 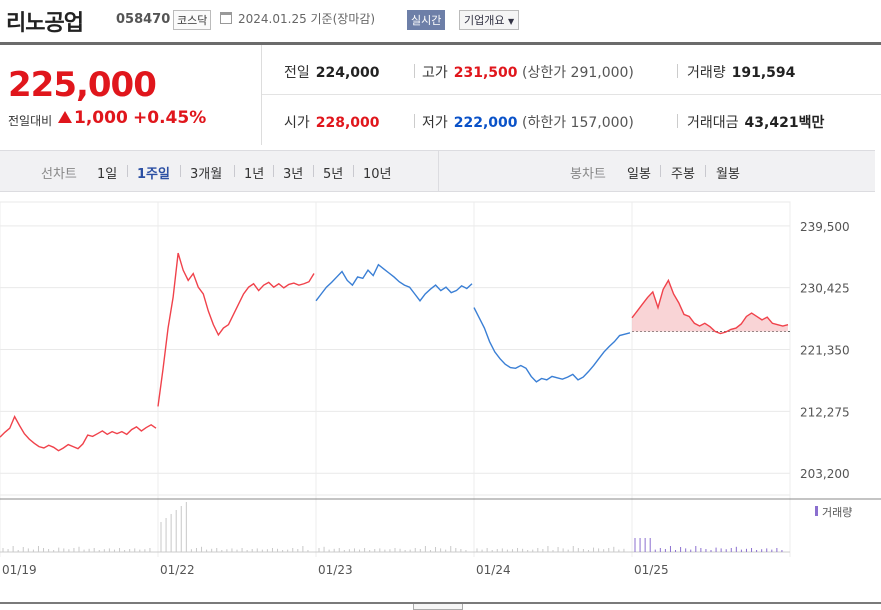 What do you see at coordinates (236, 329) in the screenshot?
I see `series-line-01/22` at bounding box center [236, 329].